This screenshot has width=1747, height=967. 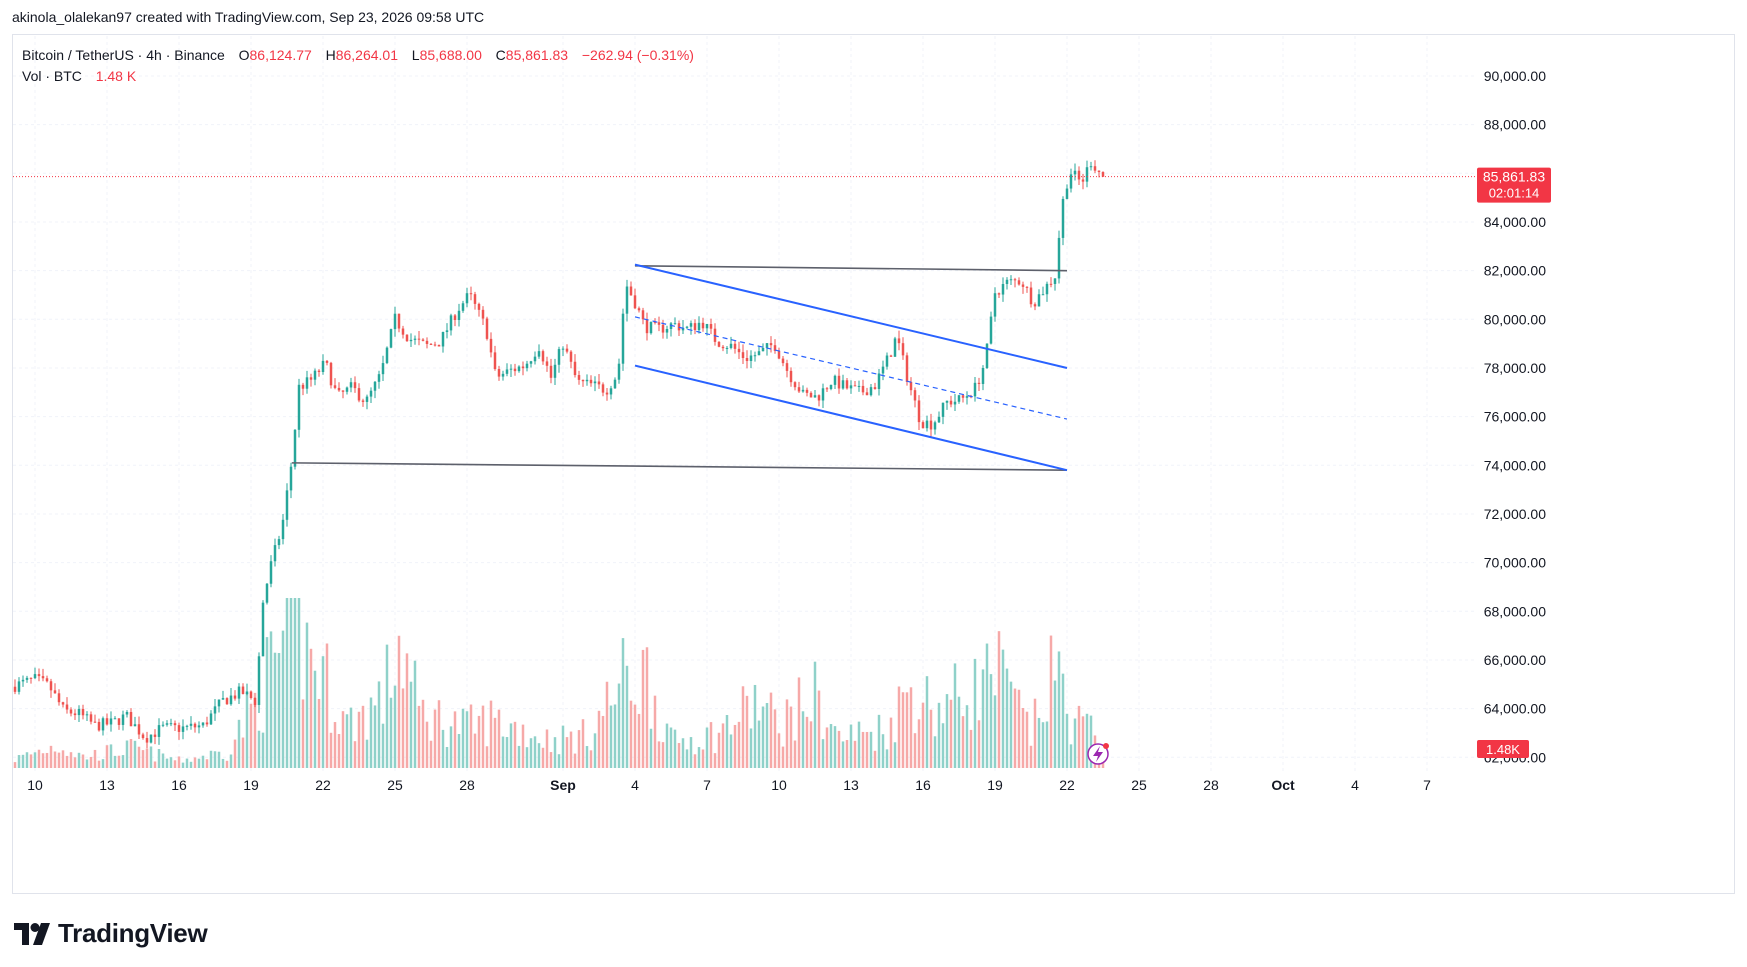 I want to click on tradingview-logo: TradingView, so click(x=111, y=933).